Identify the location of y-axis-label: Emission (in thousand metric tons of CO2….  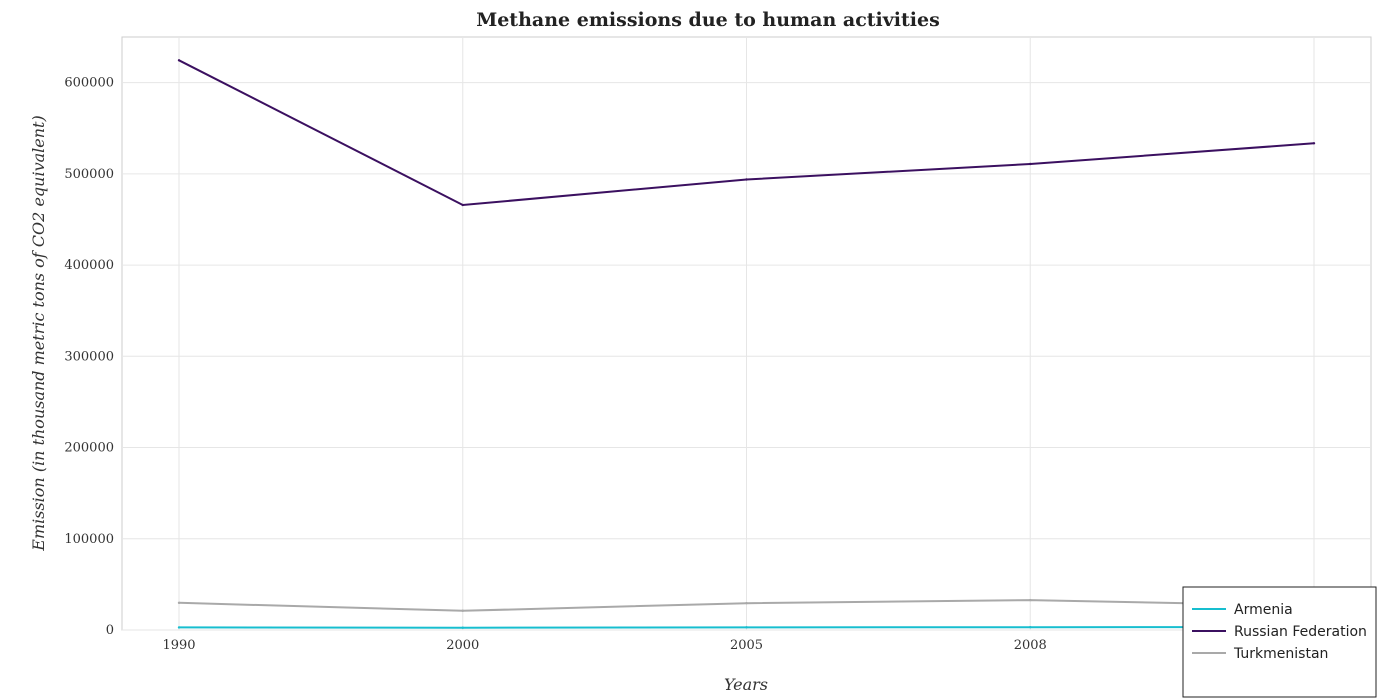
(38, 333).